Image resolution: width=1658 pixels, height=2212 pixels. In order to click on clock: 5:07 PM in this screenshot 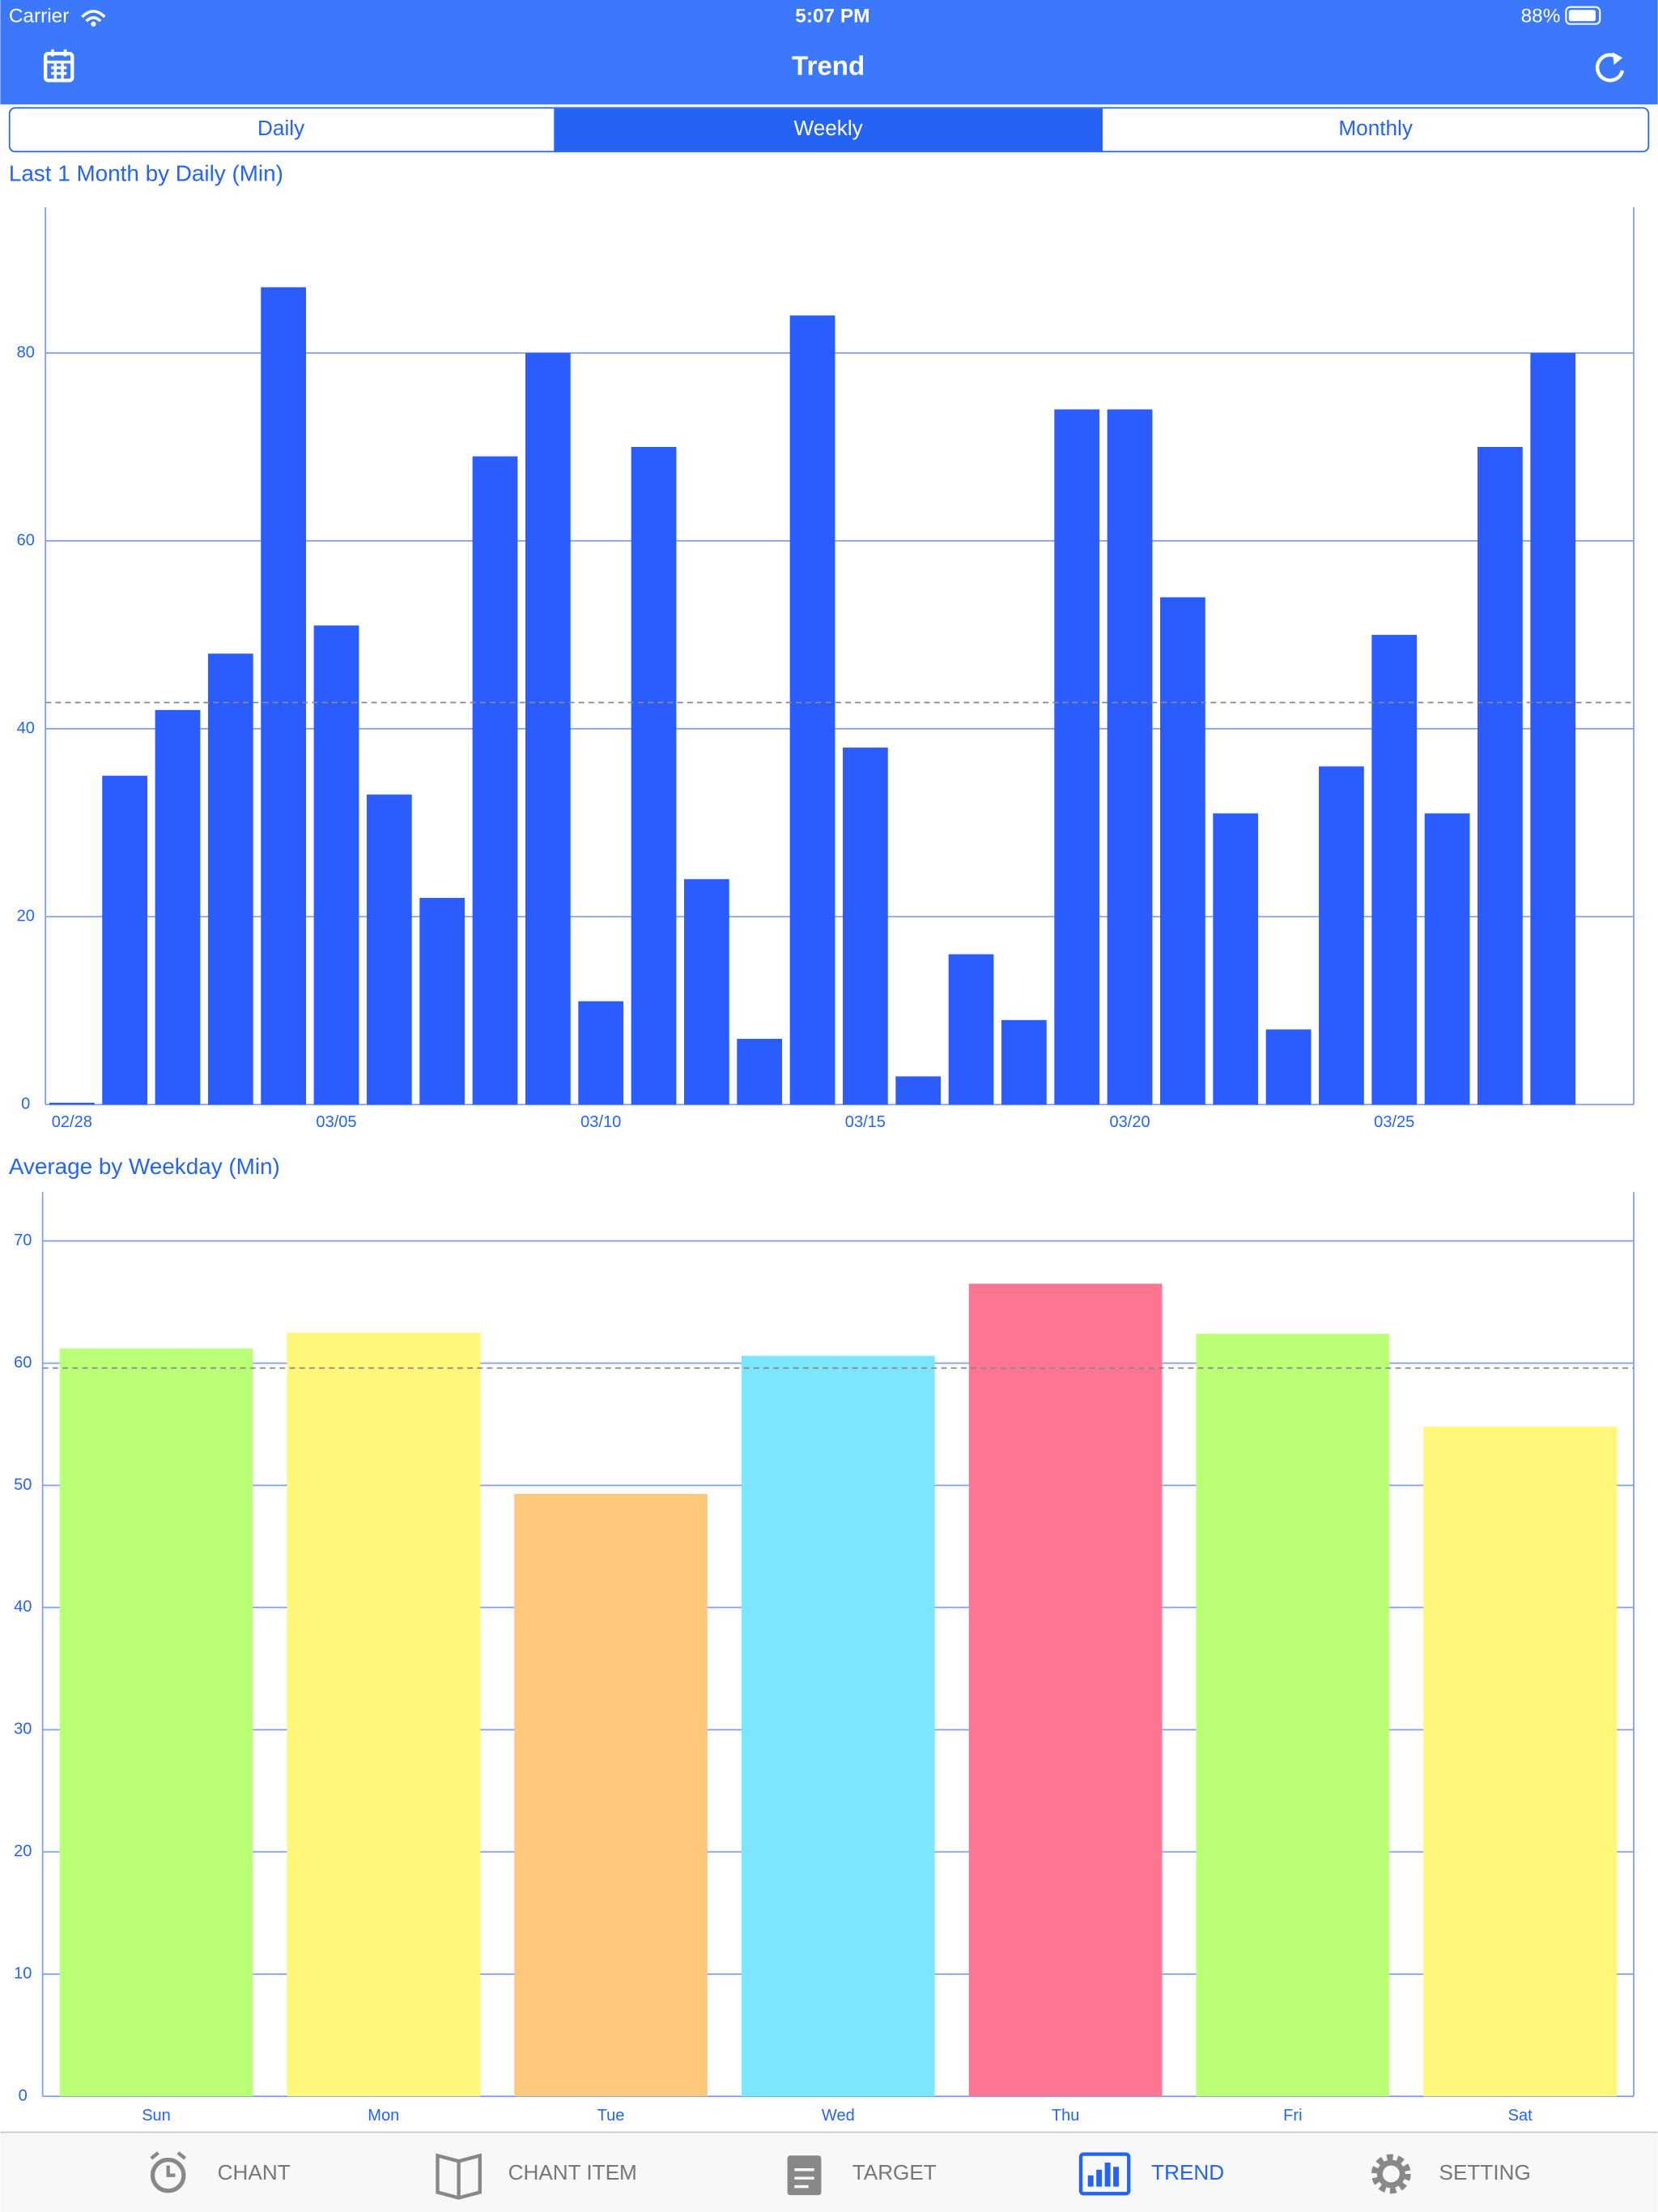, I will do `click(832, 16)`.